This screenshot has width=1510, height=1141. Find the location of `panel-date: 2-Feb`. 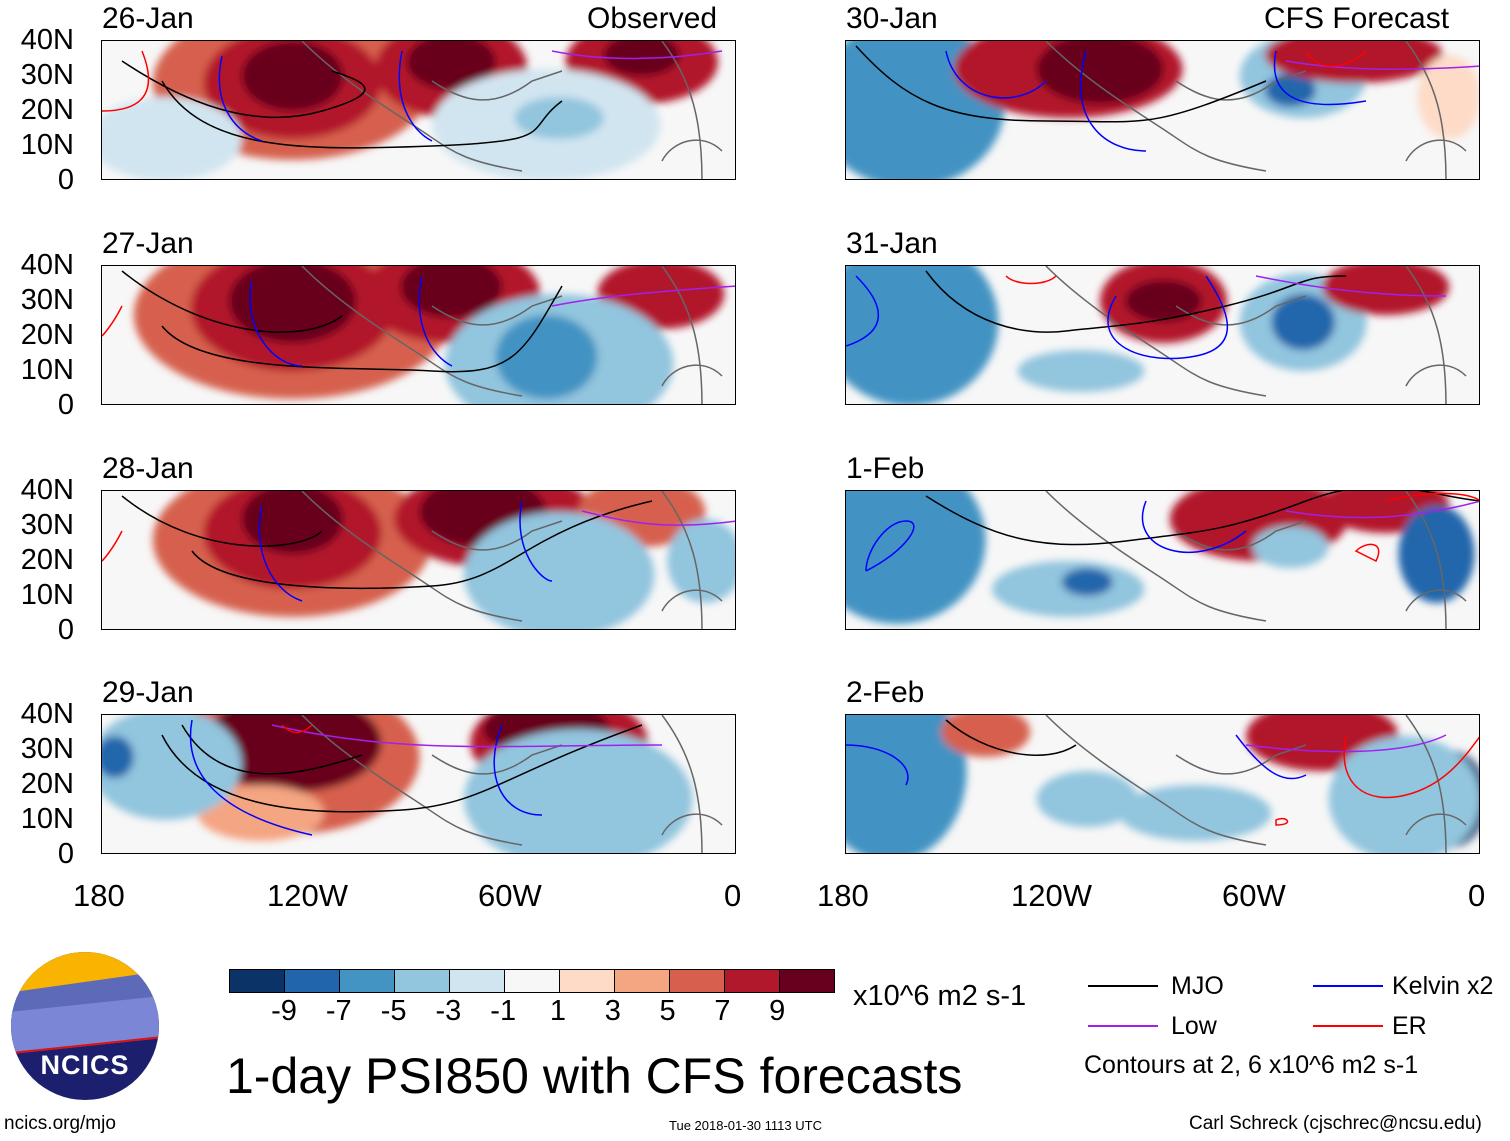

panel-date: 2-Feb is located at coordinates (885, 692).